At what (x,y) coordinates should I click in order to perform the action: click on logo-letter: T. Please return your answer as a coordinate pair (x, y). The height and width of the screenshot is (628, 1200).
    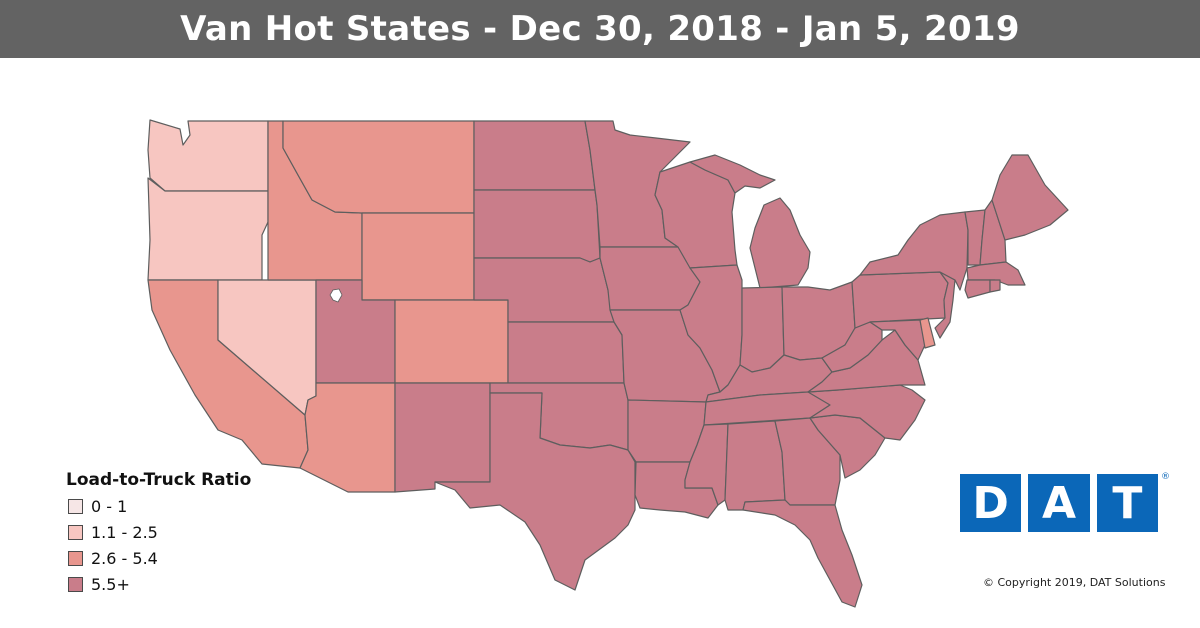
    Looking at the image, I should click on (1127, 503).